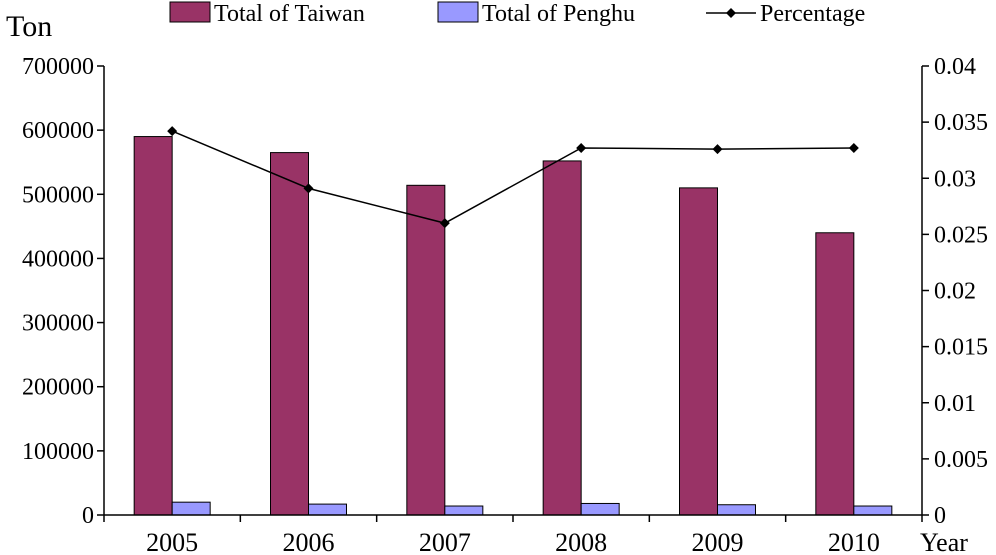 This screenshot has width=996, height=555. I want to click on y-tick-label: 600000, so click(58, 131).